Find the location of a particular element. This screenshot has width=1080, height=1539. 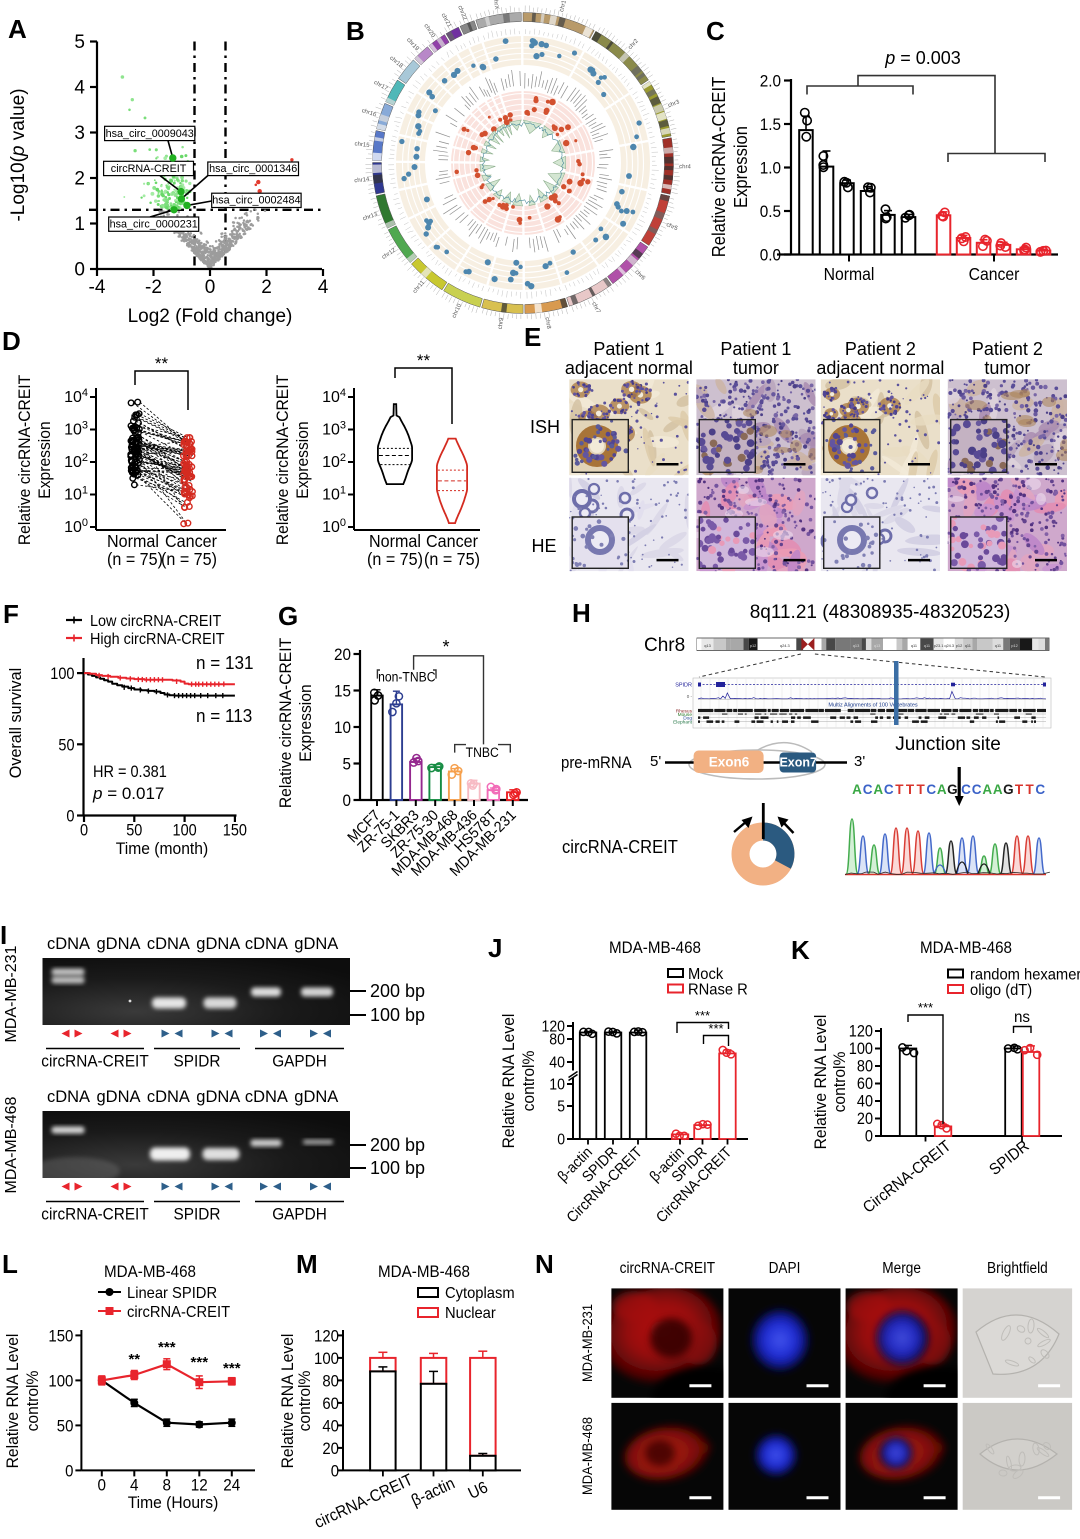

svg-text: Junction site is located at coordinates (948, 744).